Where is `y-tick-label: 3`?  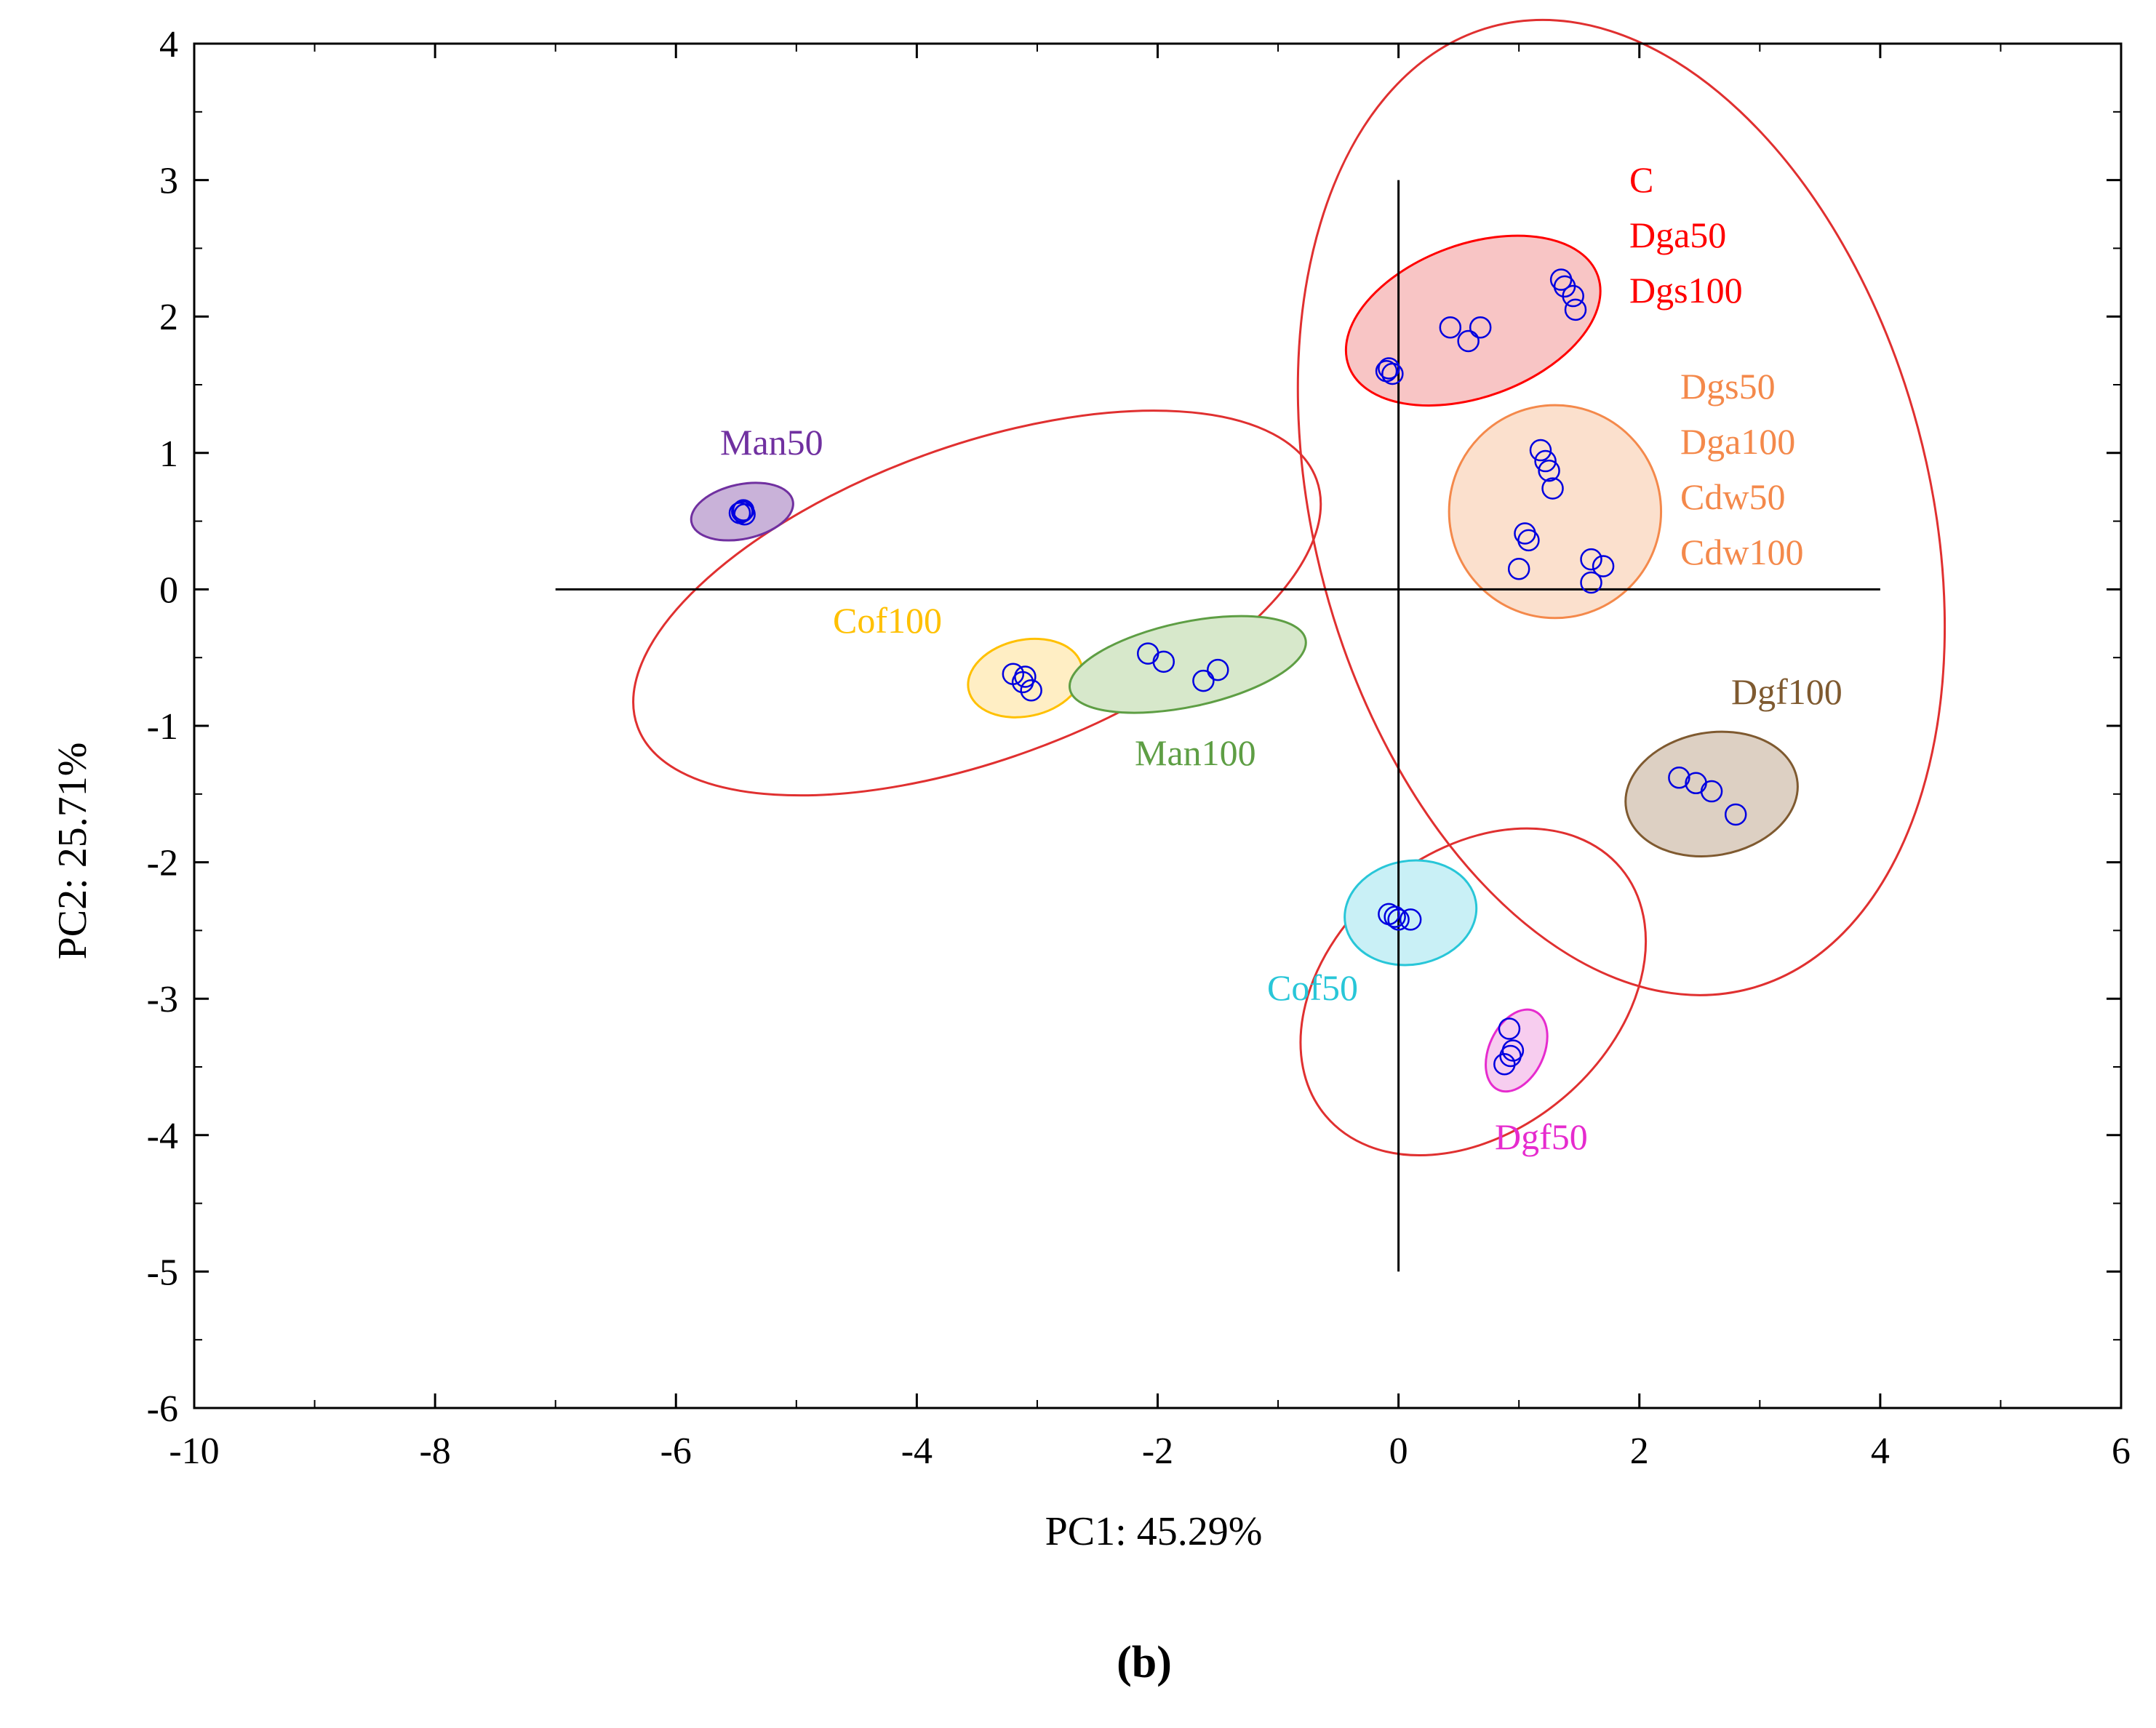 y-tick-label: 3 is located at coordinates (169, 181).